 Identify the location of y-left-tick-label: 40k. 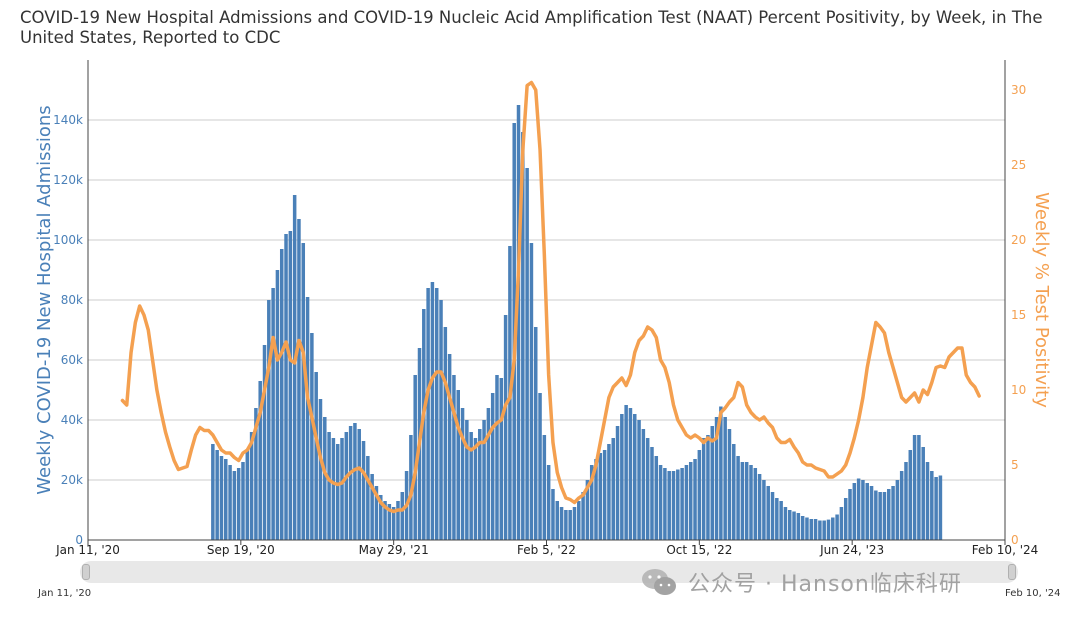
(72, 420).